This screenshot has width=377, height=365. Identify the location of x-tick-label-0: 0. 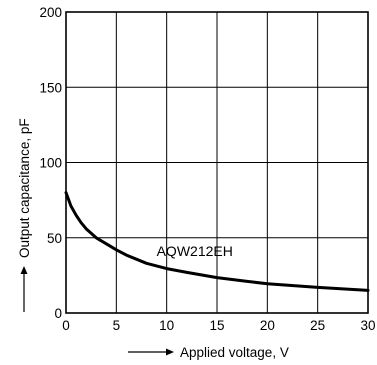
(66, 325).